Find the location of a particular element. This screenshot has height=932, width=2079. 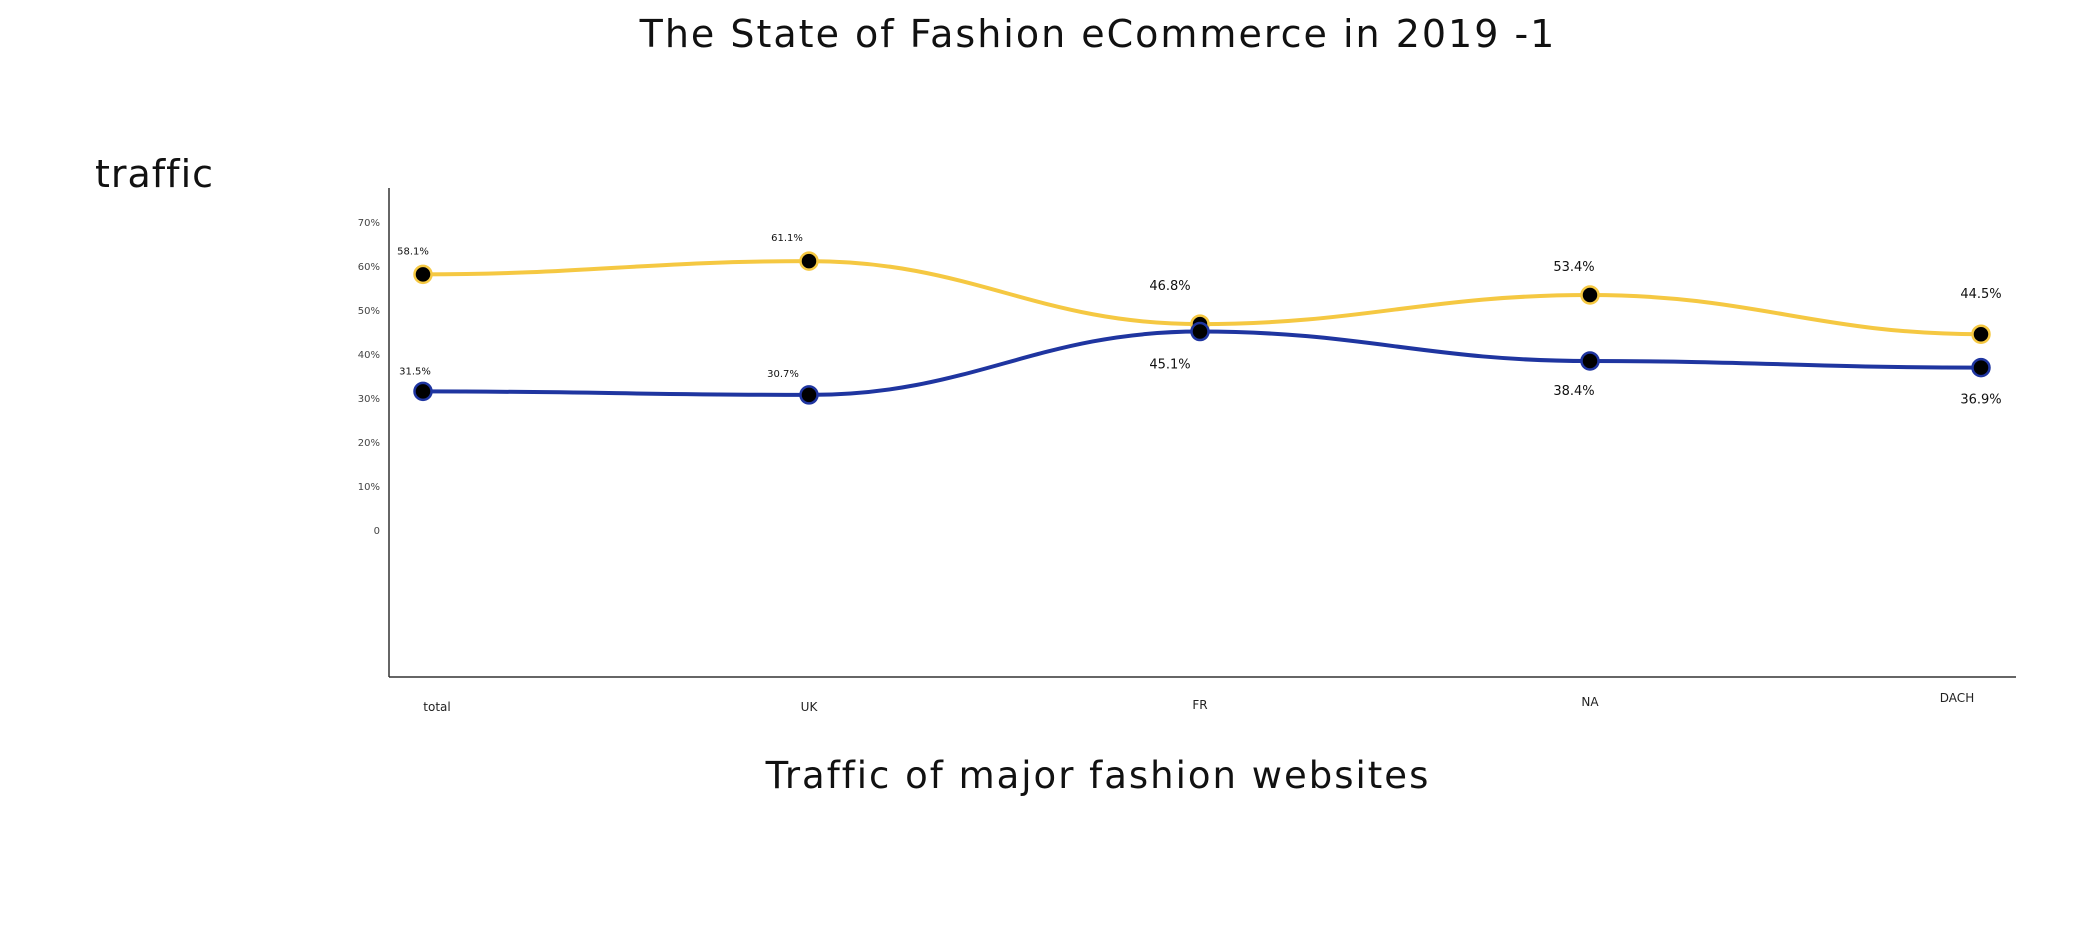

y-tick-label: 60% is located at coordinates (369, 267).